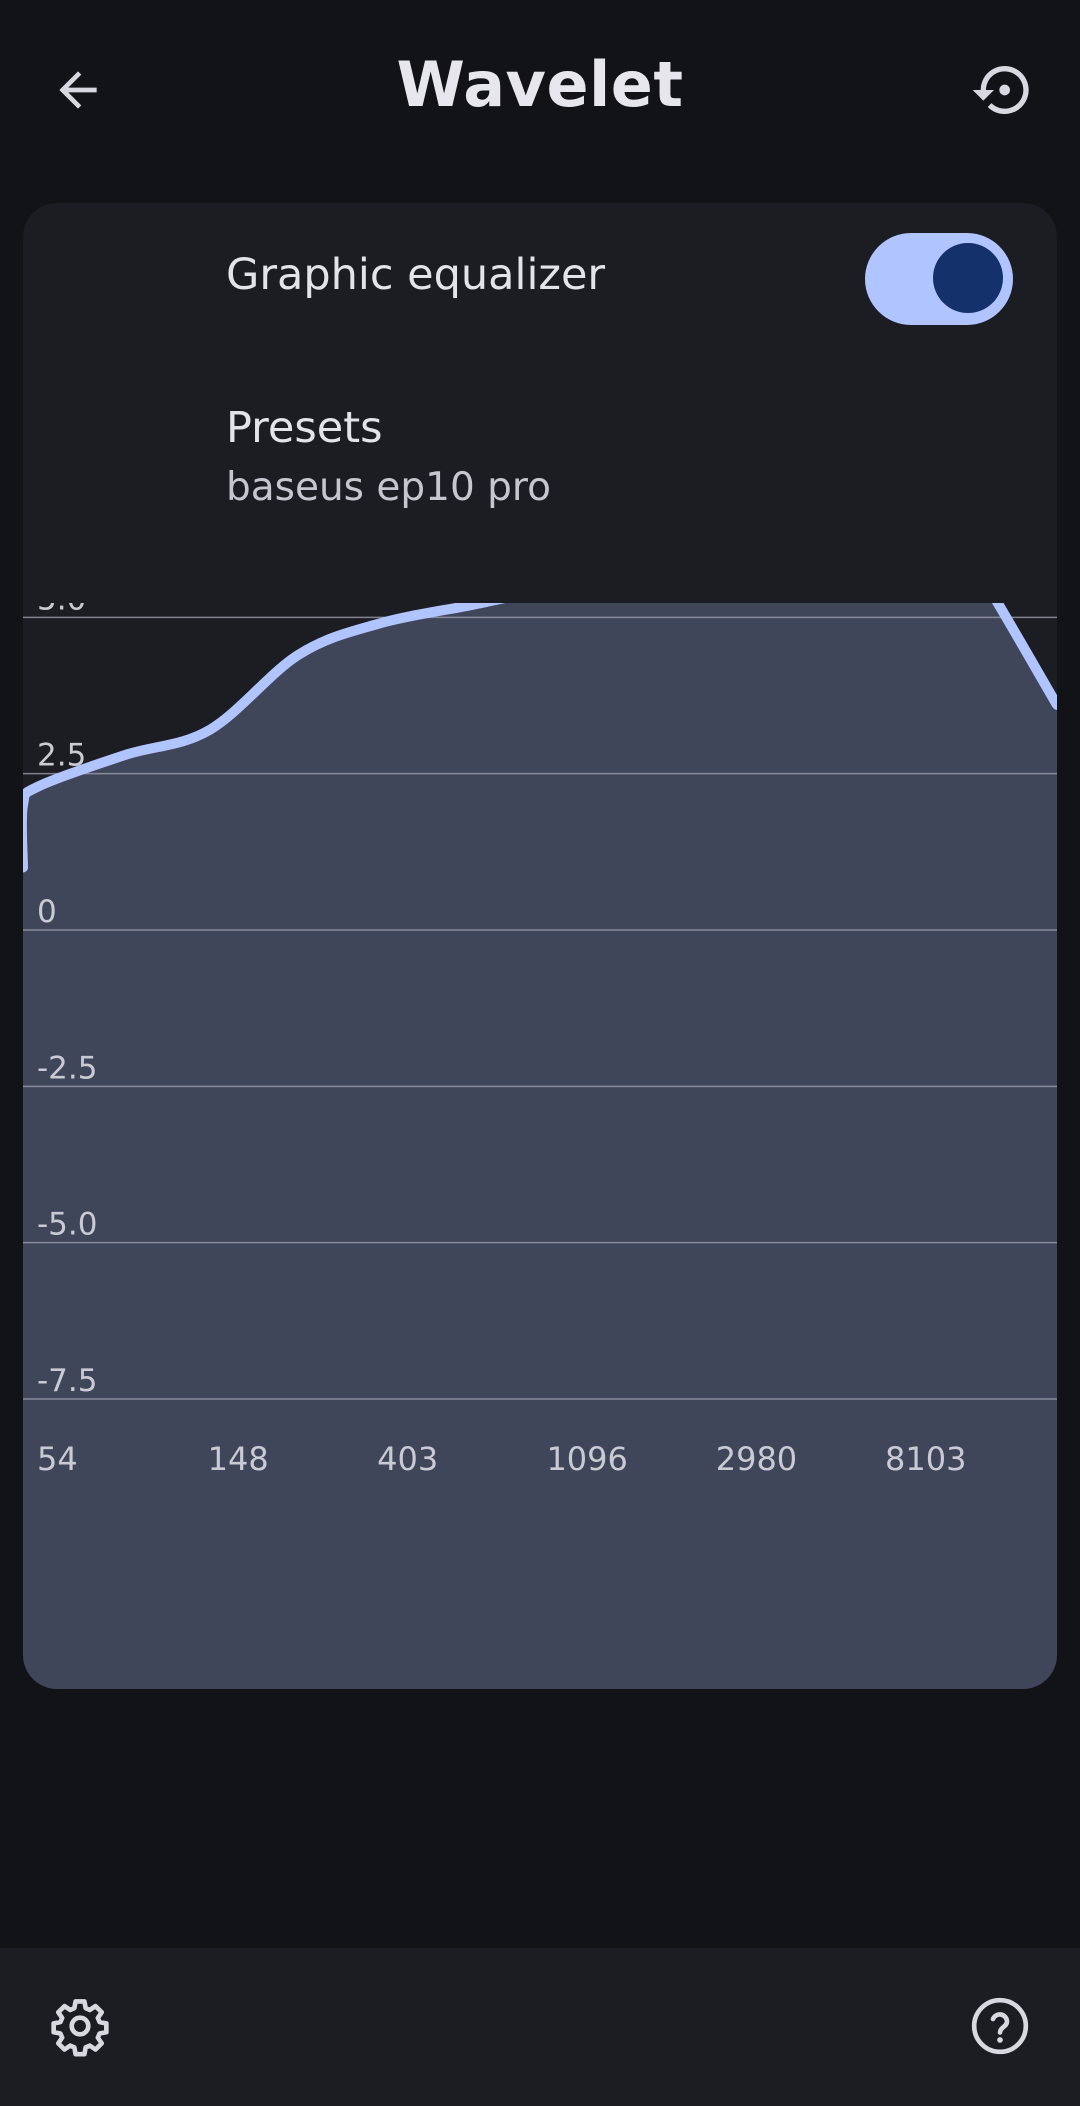  I want to click on gear-icon, so click(80, 2028).